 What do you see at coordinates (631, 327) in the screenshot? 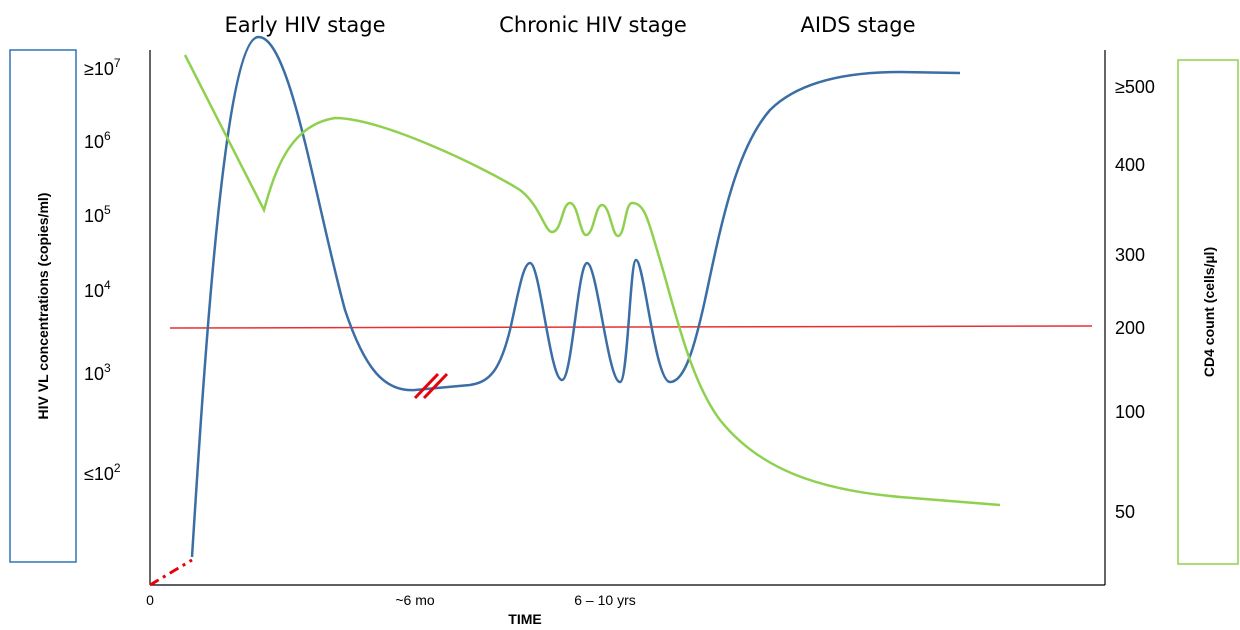
I see `threshold-line` at bounding box center [631, 327].